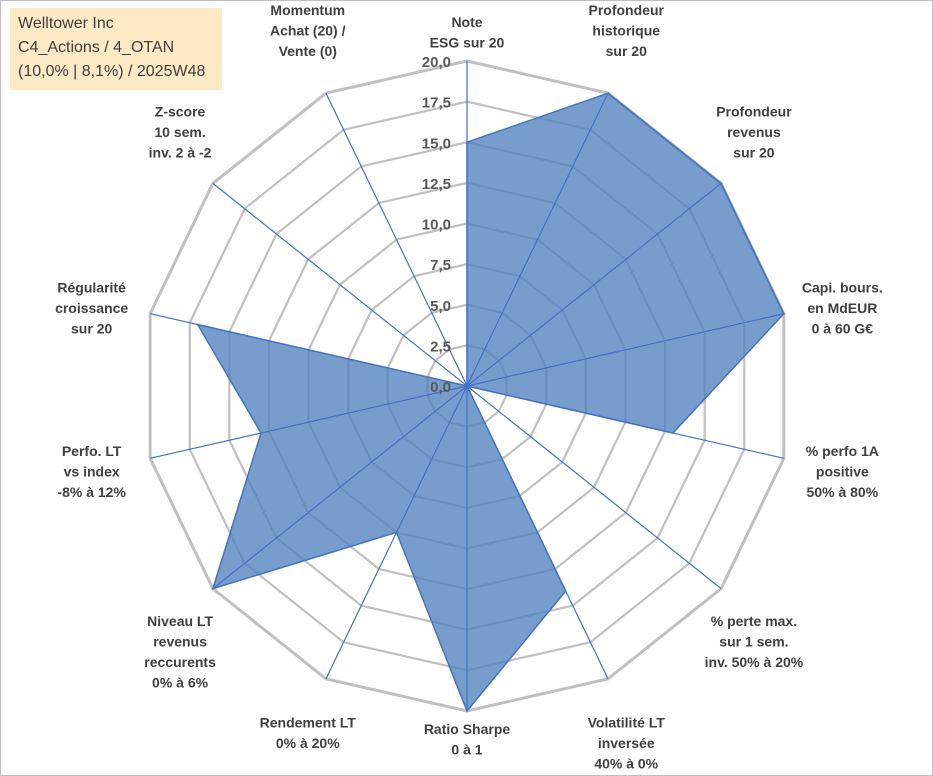  What do you see at coordinates (308, 723) in the screenshot?
I see `axis-label-line: Rendement LT` at bounding box center [308, 723].